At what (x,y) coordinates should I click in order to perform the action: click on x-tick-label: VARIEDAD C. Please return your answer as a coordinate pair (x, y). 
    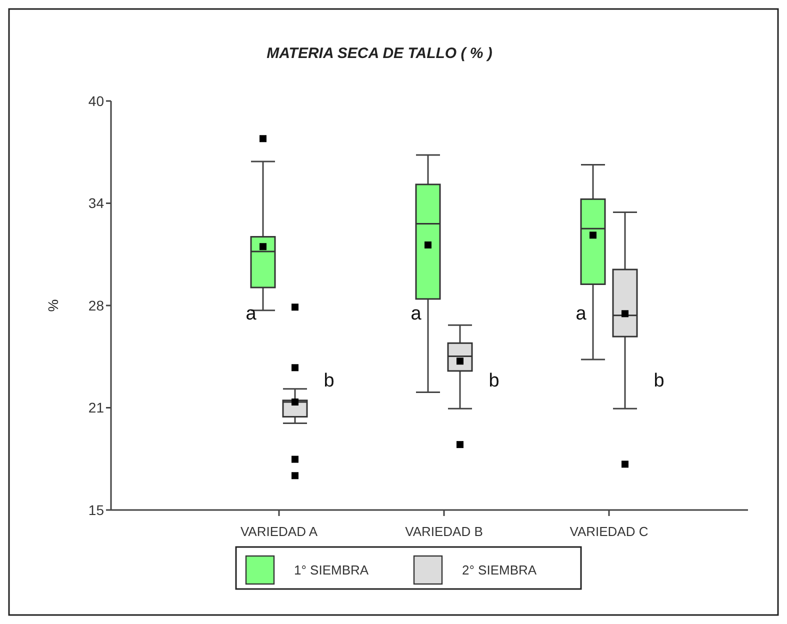
    Looking at the image, I should click on (609, 531).